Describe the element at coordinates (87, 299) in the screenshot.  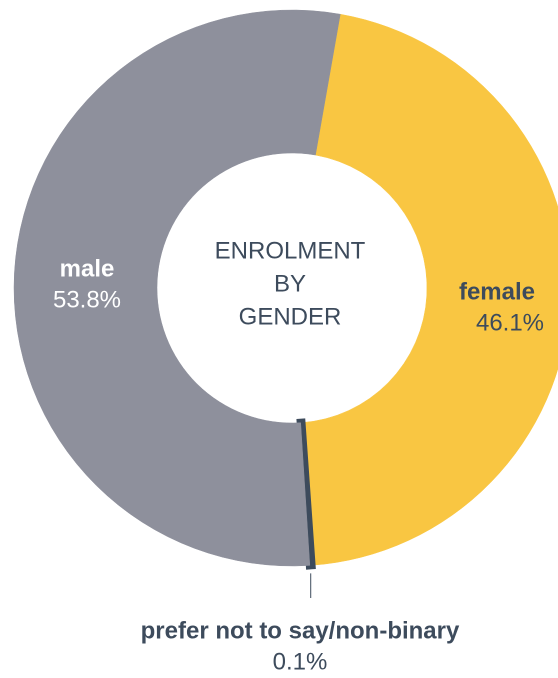
I see `value-label: 53.8%` at that location.